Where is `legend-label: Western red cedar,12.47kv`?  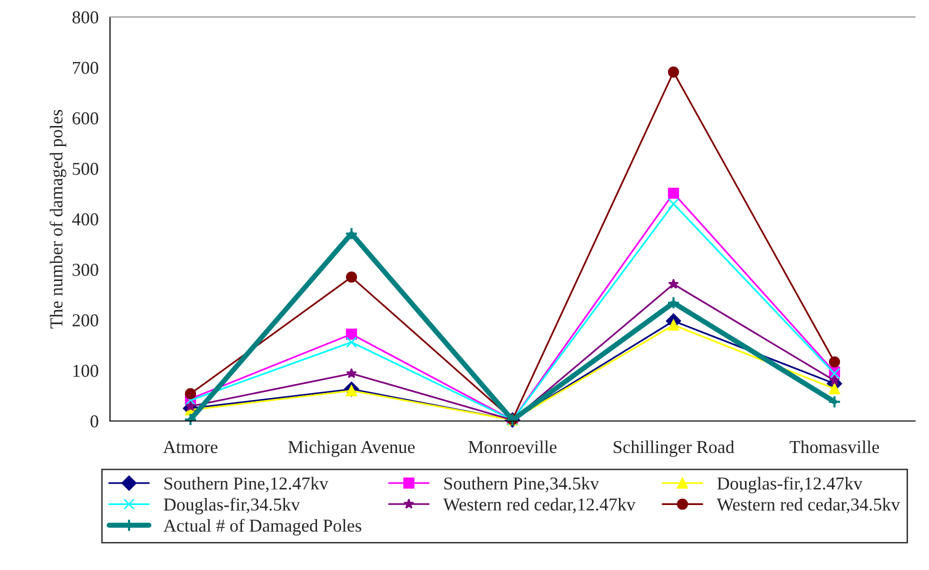 legend-label: Western red cedar,12.47kv is located at coordinates (539, 506).